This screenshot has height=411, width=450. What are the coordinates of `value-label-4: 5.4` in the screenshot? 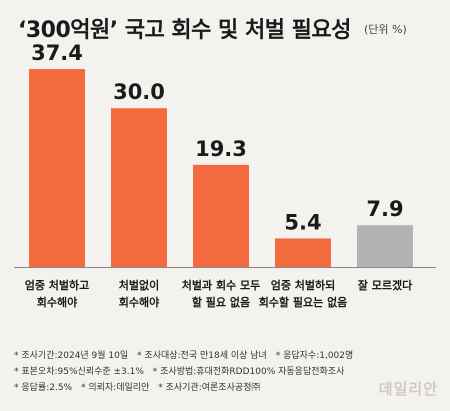 It's located at (302, 222).